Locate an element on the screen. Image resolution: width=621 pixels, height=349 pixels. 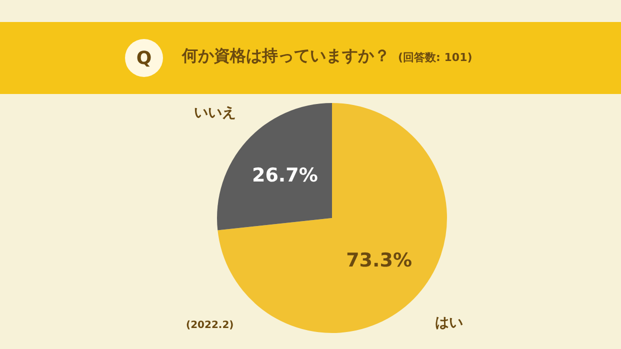
text: Q is located at coordinates (144, 58).